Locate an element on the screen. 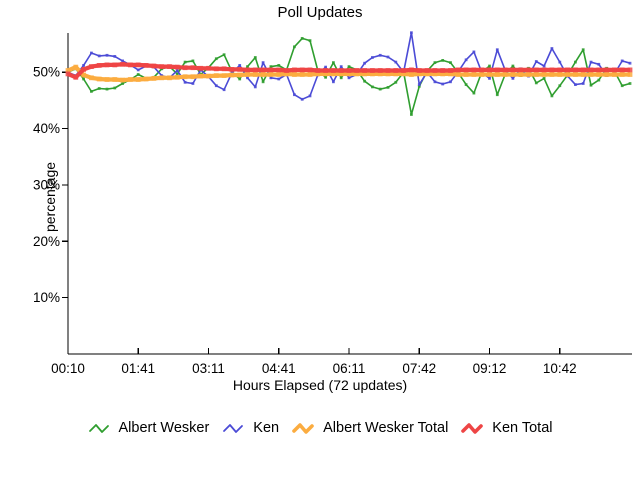  x-tick-label: 03:11 is located at coordinates (208, 368).